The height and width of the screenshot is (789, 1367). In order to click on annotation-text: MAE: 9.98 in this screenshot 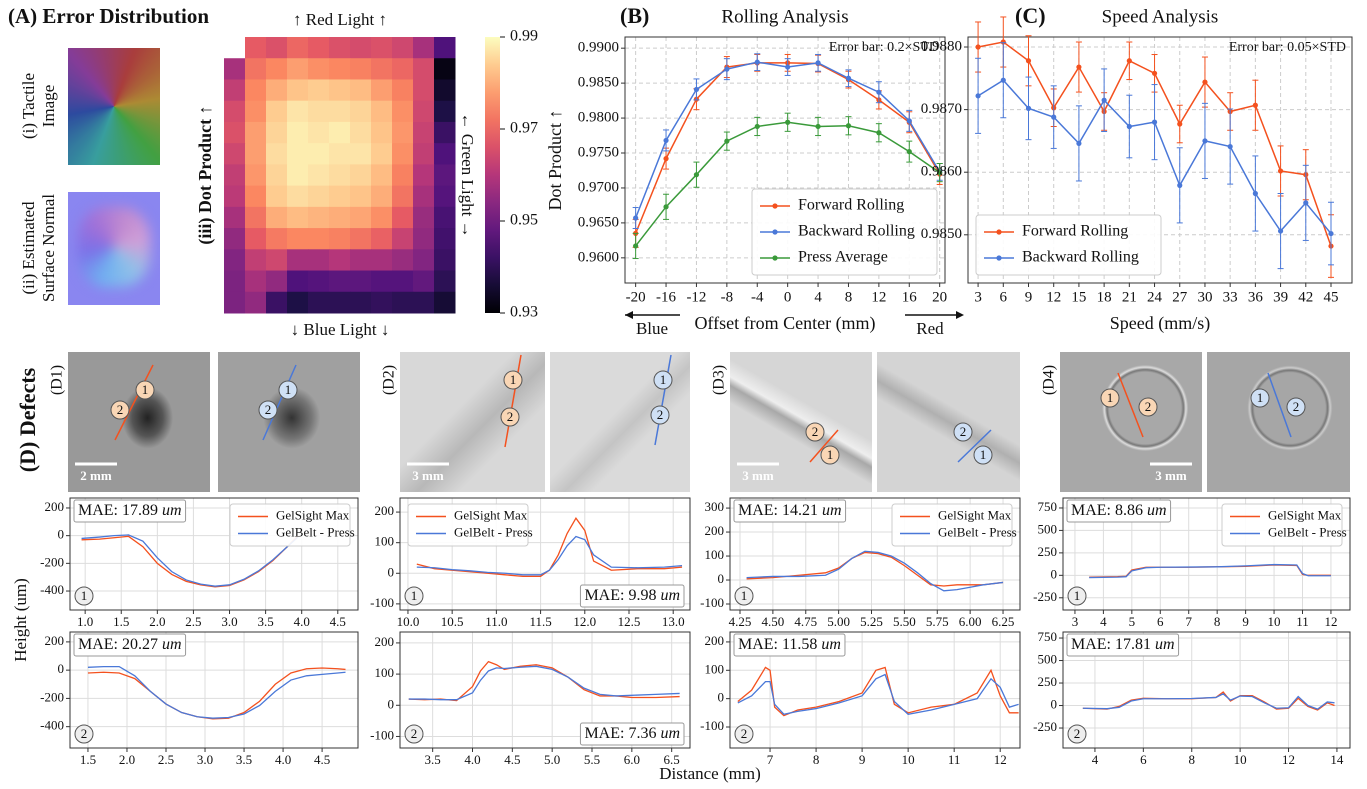, I will do `click(620, 595)`.